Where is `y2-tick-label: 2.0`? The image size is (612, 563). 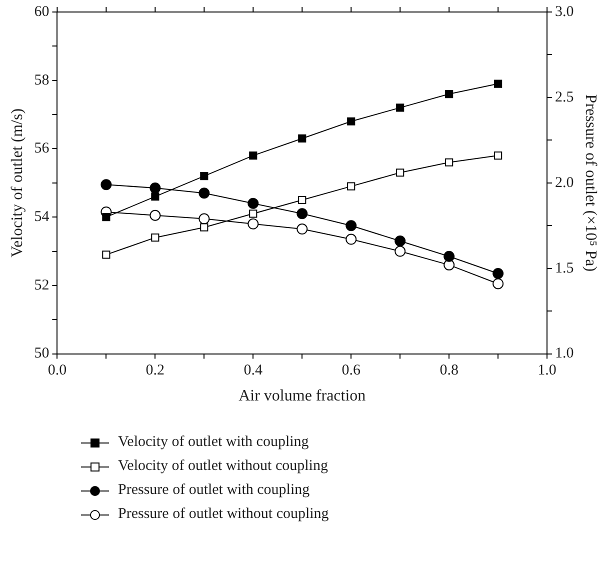 y2-tick-label: 2.0 is located at coordinates (564, 182).